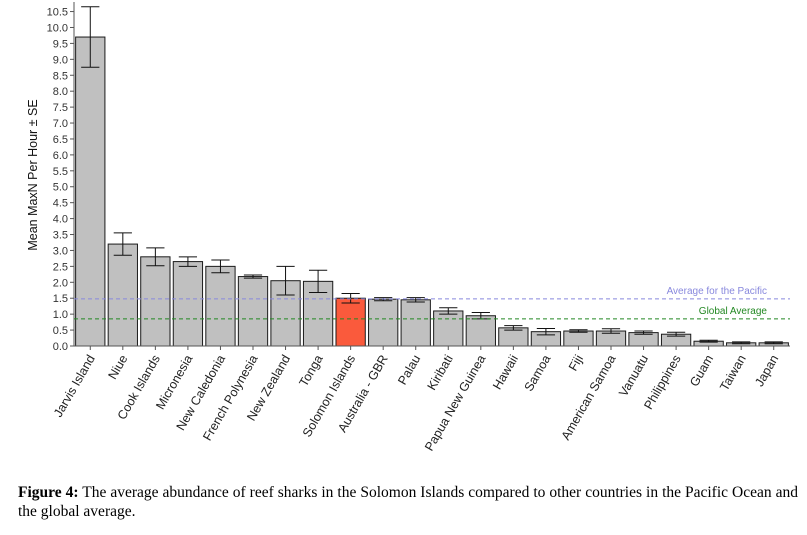 This screenshot has width=807, height=535. Describe the element at coordinates (57, 13) in the screenshot. I see `y-tick-label: 10.5` at that location.